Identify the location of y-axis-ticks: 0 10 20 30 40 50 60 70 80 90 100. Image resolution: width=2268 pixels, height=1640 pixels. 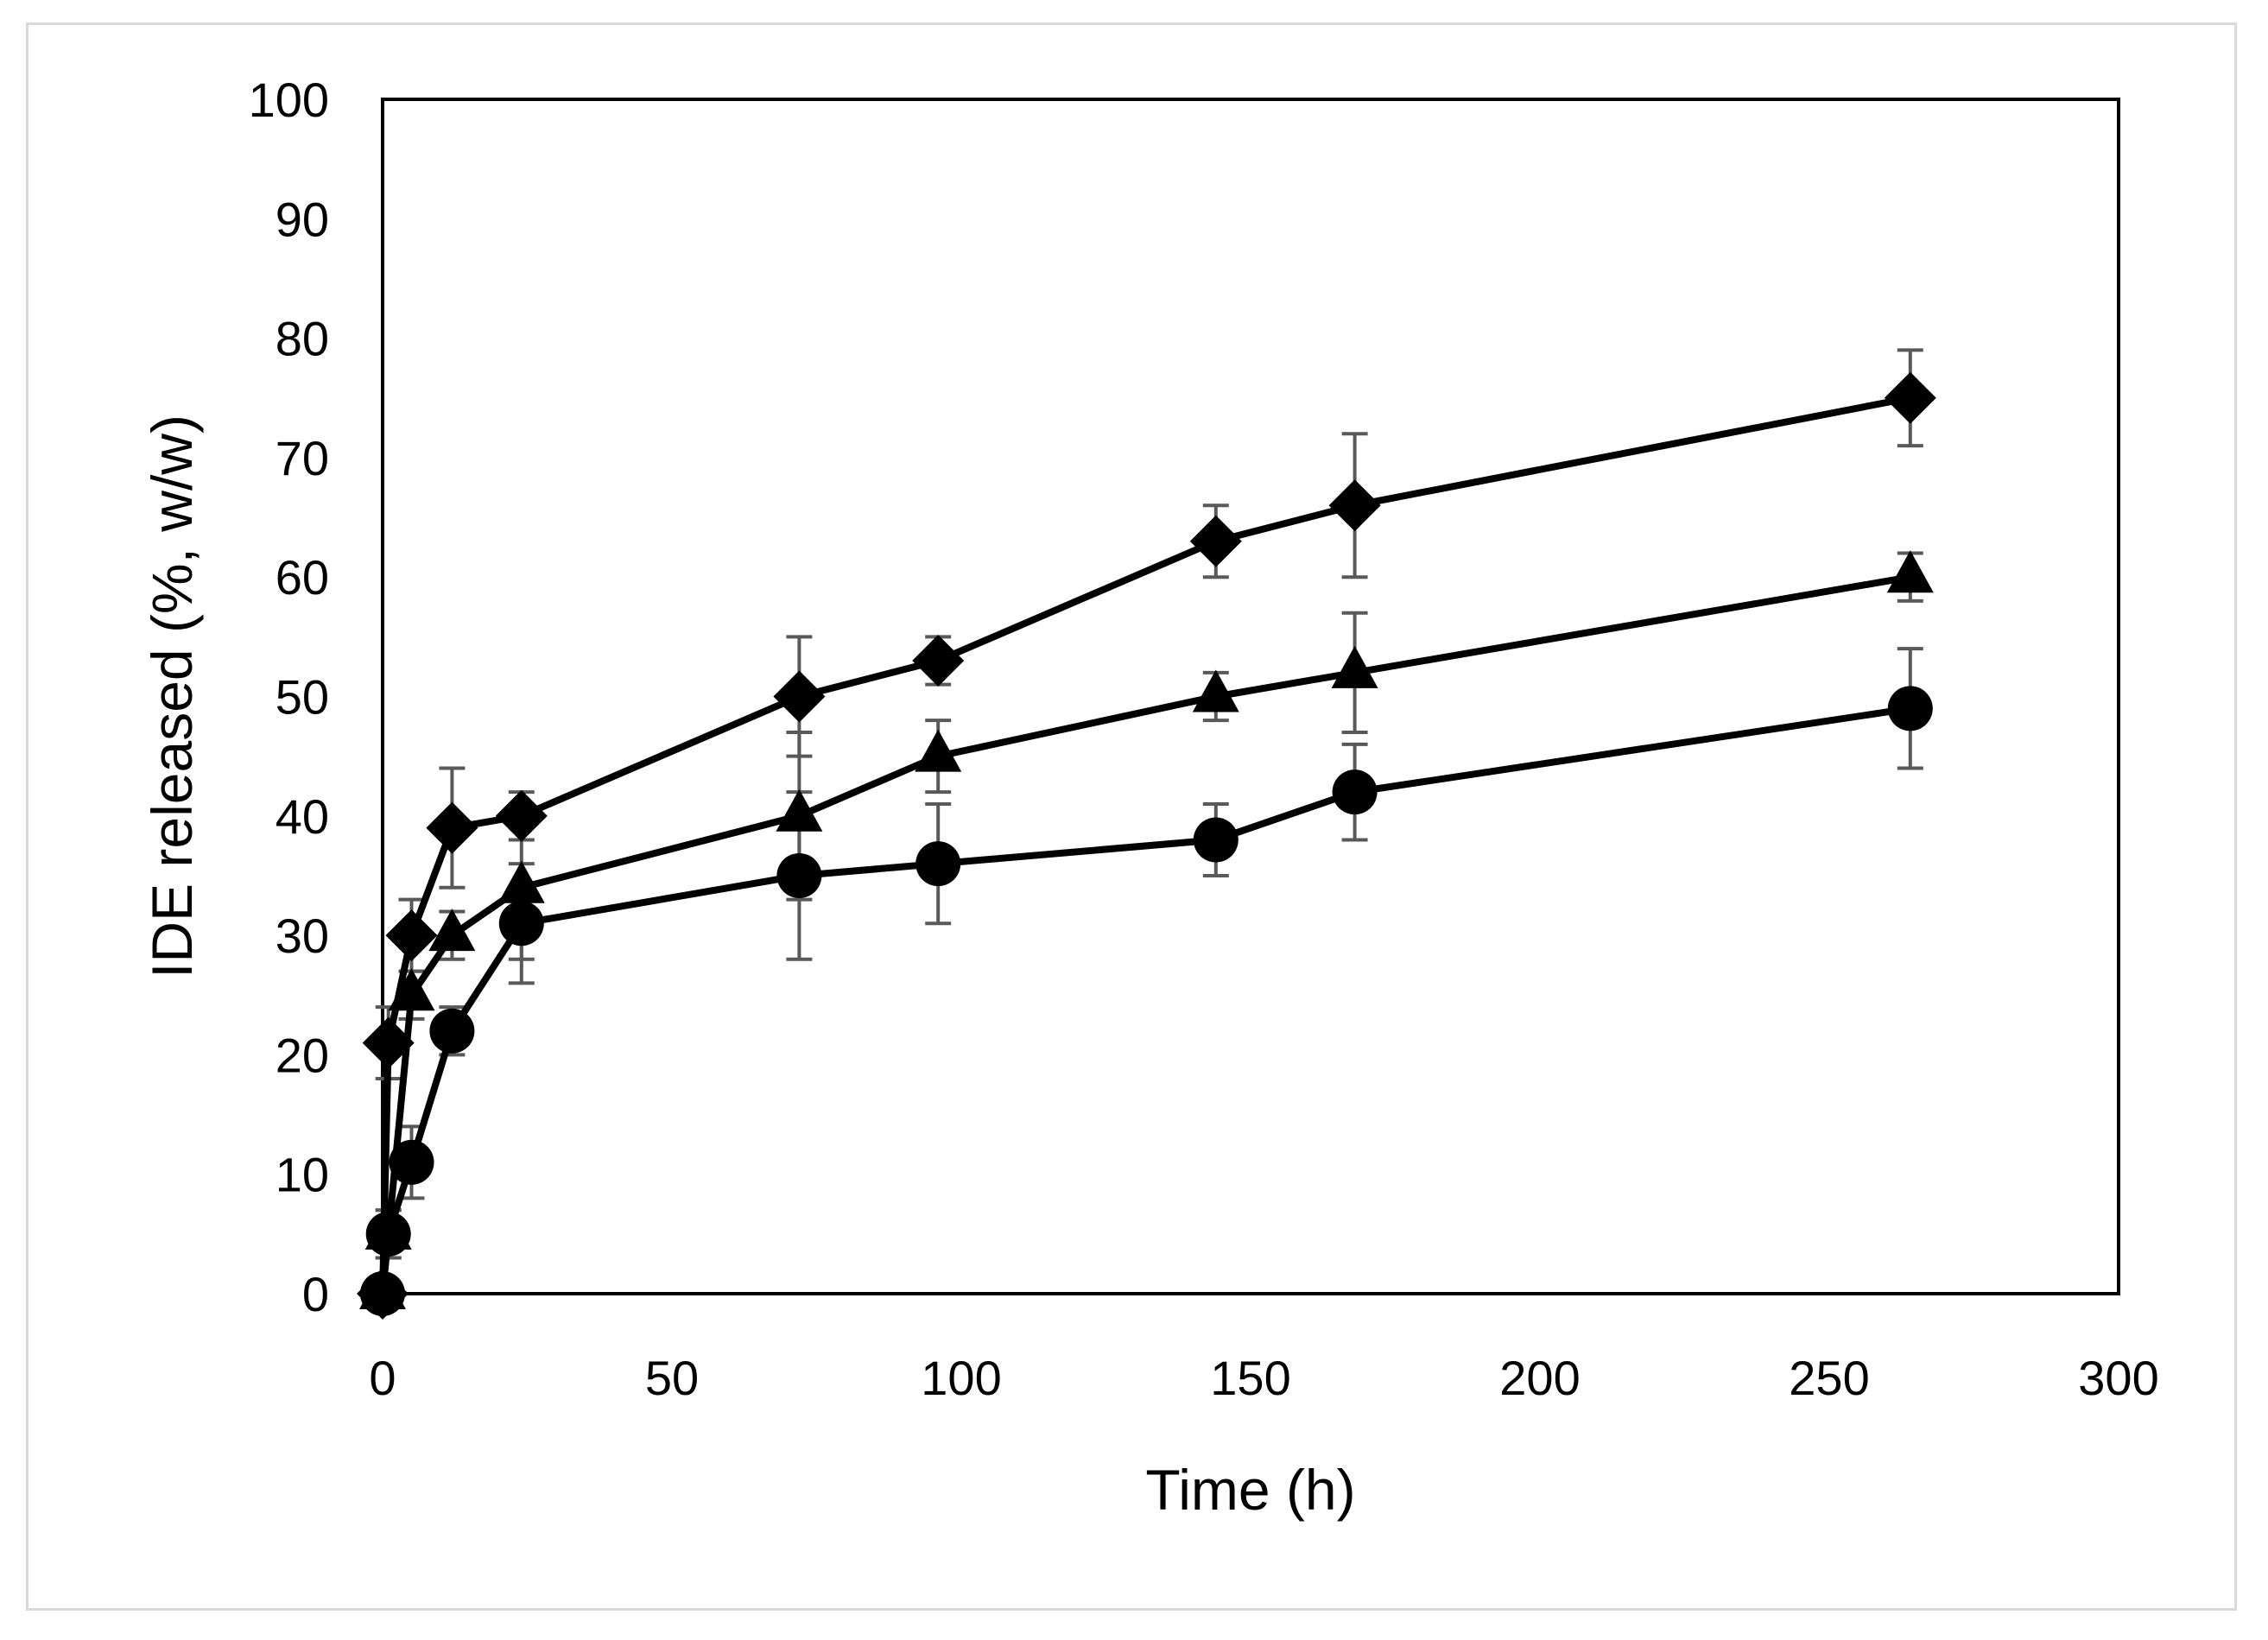
(289, 697).